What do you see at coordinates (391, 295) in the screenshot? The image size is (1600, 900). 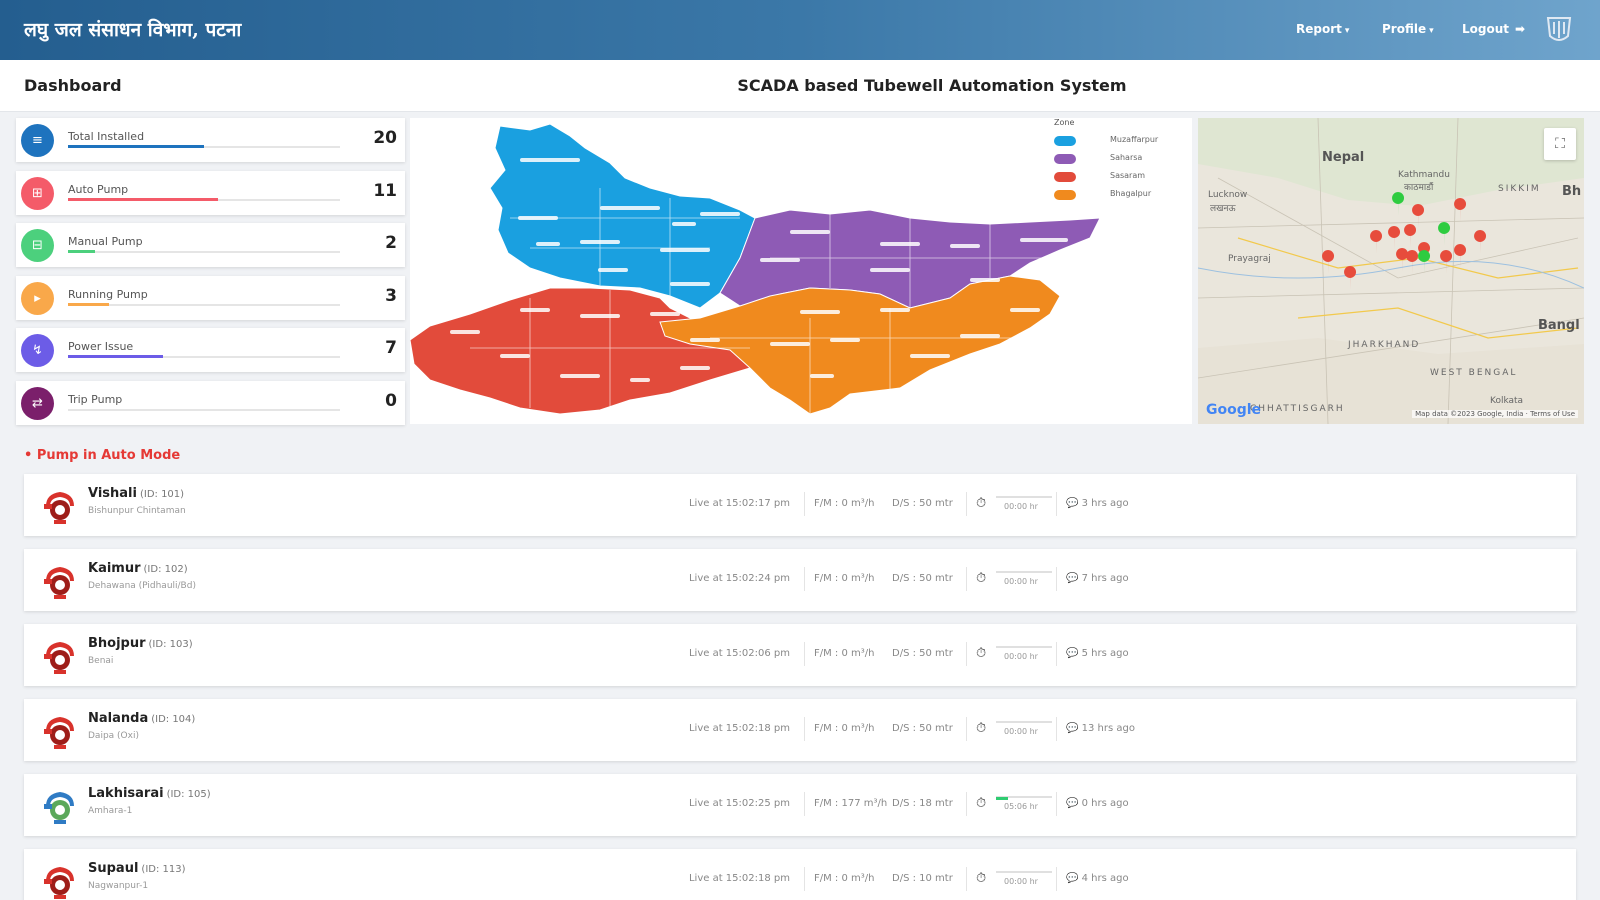 I see `stat-value: 3` at bounding box center [391, 295].